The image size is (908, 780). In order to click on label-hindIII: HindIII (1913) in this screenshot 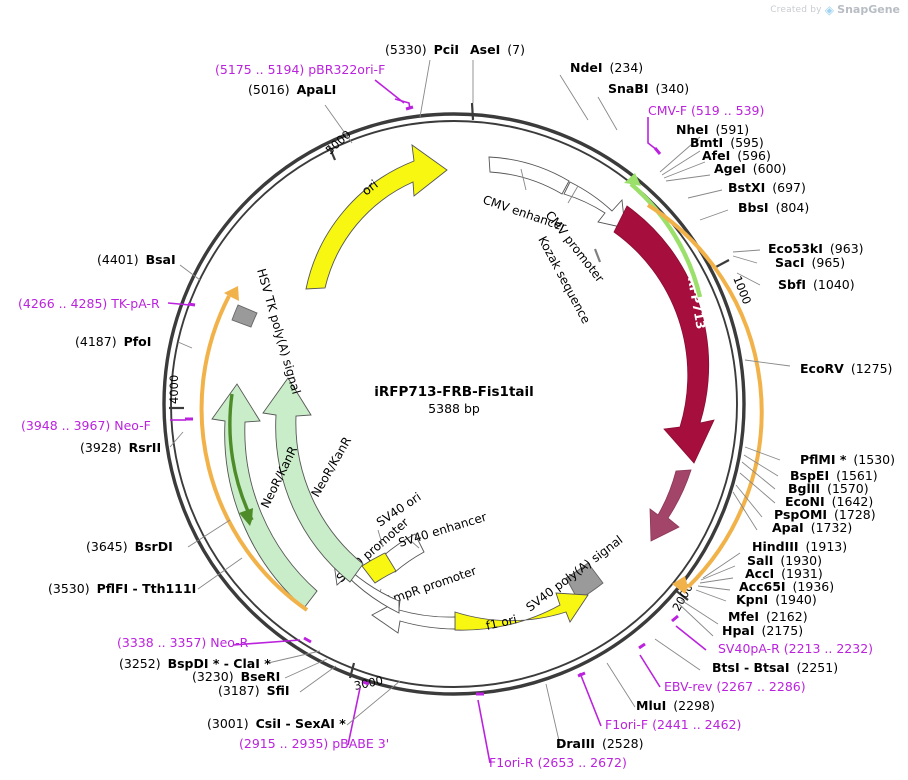, I will do `click(800, 546)`.